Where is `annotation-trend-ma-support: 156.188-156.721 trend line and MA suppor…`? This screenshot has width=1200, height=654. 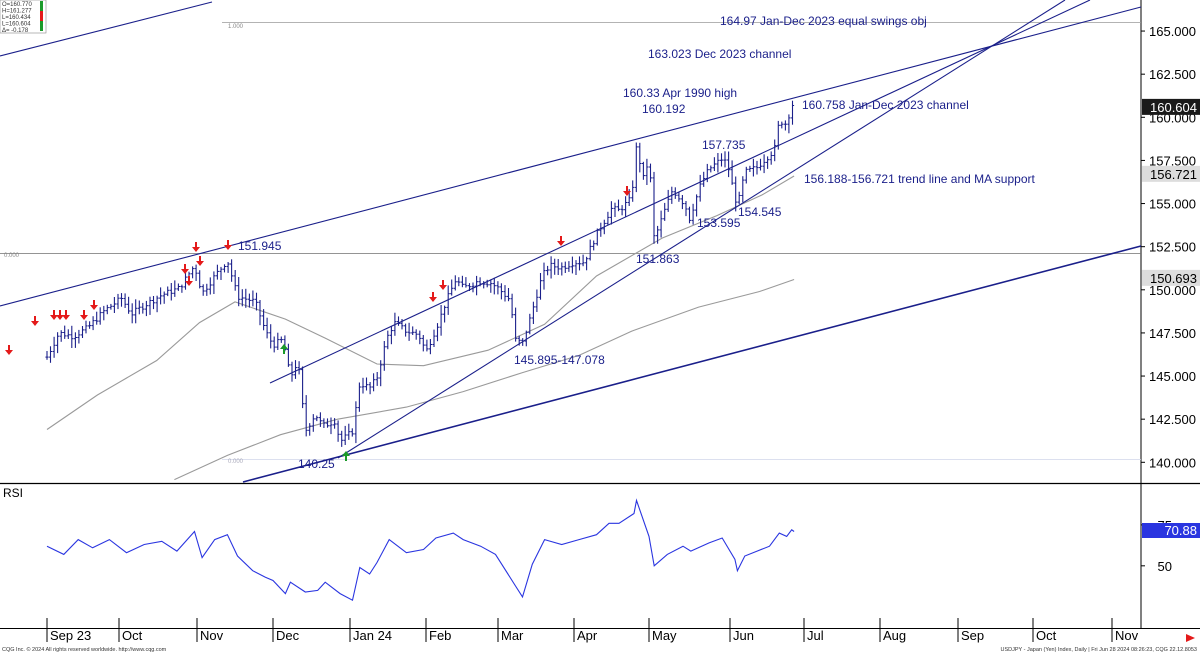
annotation-trend-ma-support: 156.188-156.721 trend line and MA suppor… is located at coordinates (920, 179).